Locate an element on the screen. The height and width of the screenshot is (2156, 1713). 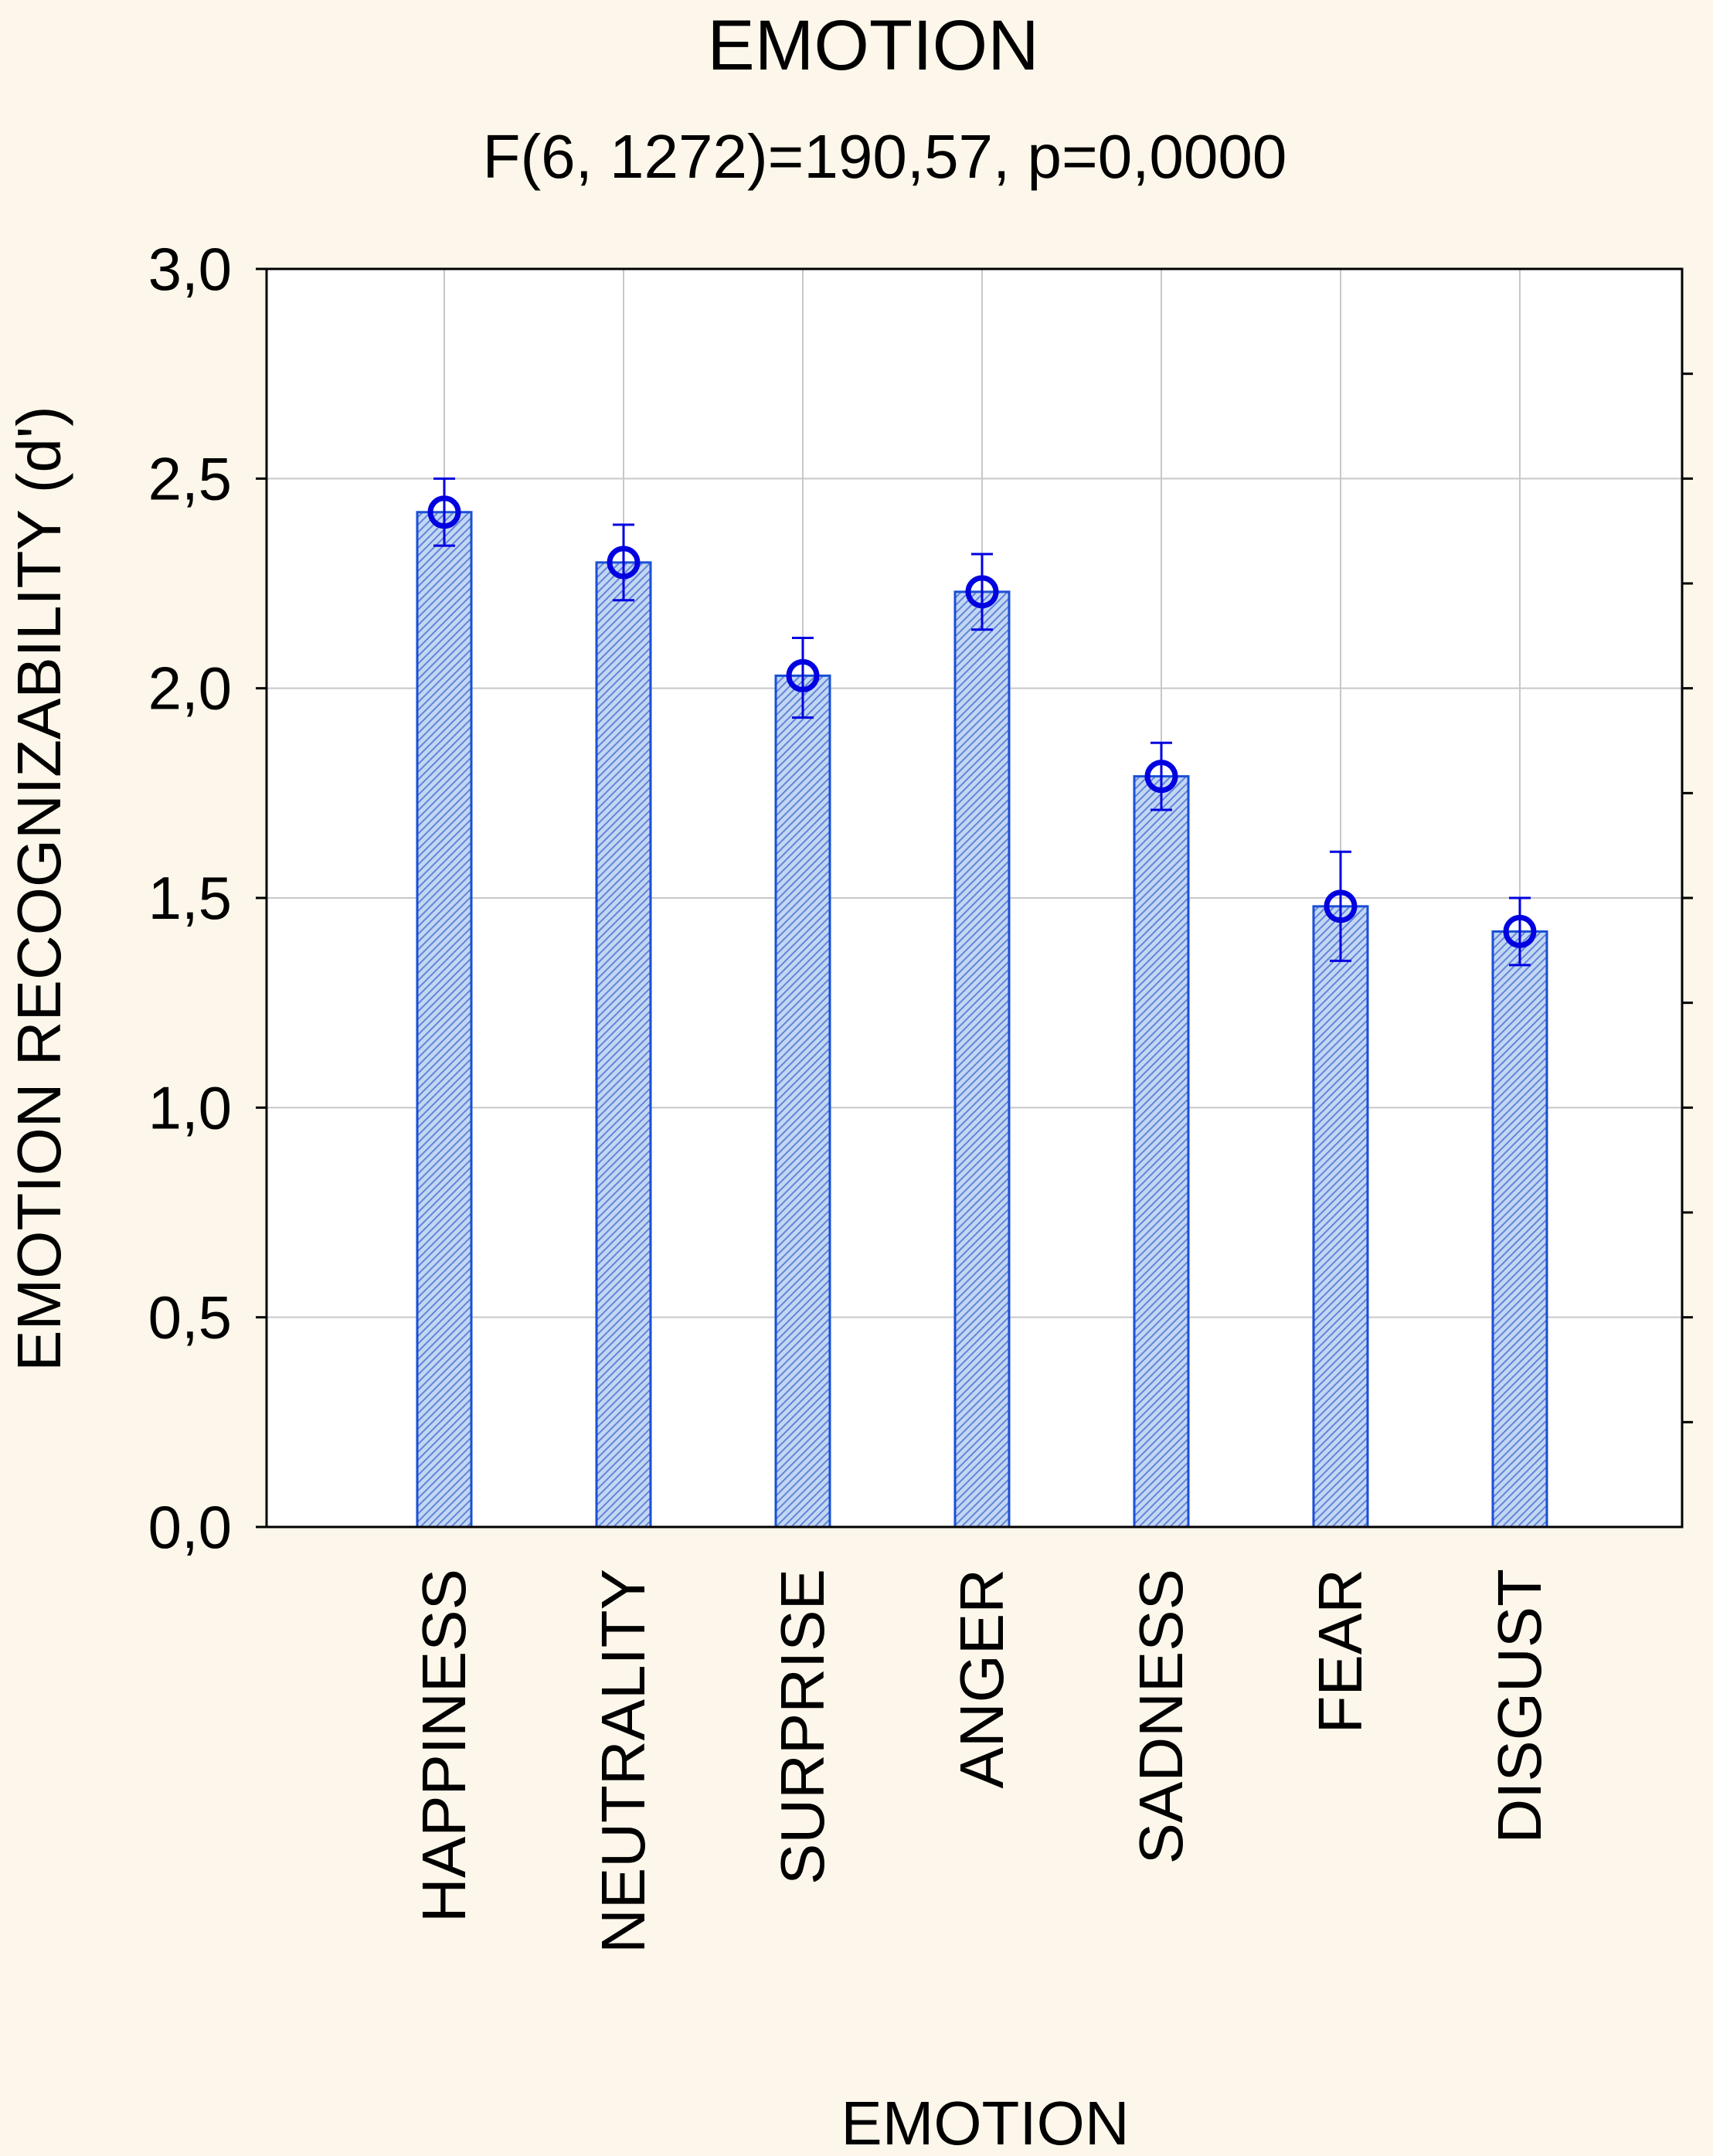
error-bars is located at coordinates (982, 722).